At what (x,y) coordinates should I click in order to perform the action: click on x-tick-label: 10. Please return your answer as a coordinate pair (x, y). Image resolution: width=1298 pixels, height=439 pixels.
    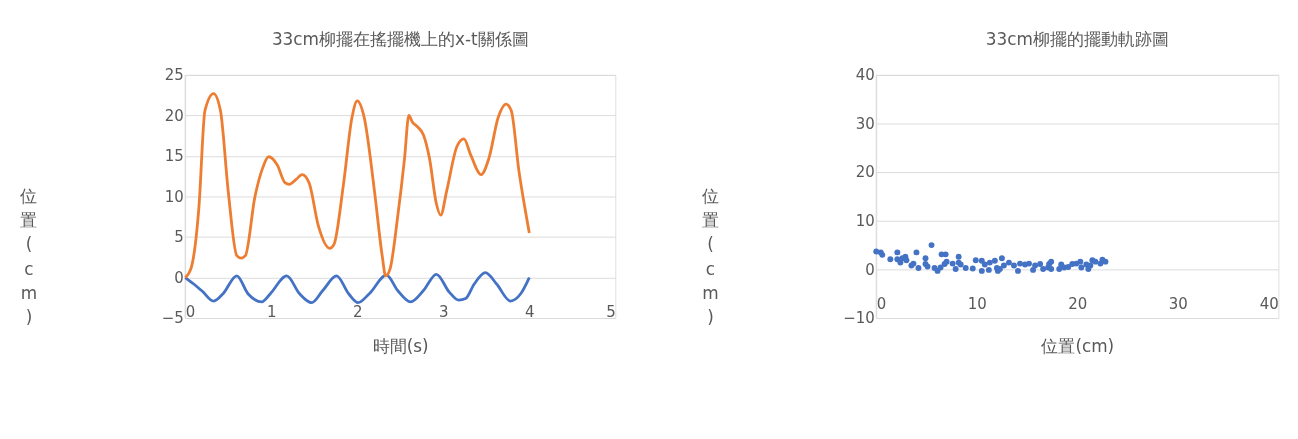
    Looking at the image, I should click on (977, 303).